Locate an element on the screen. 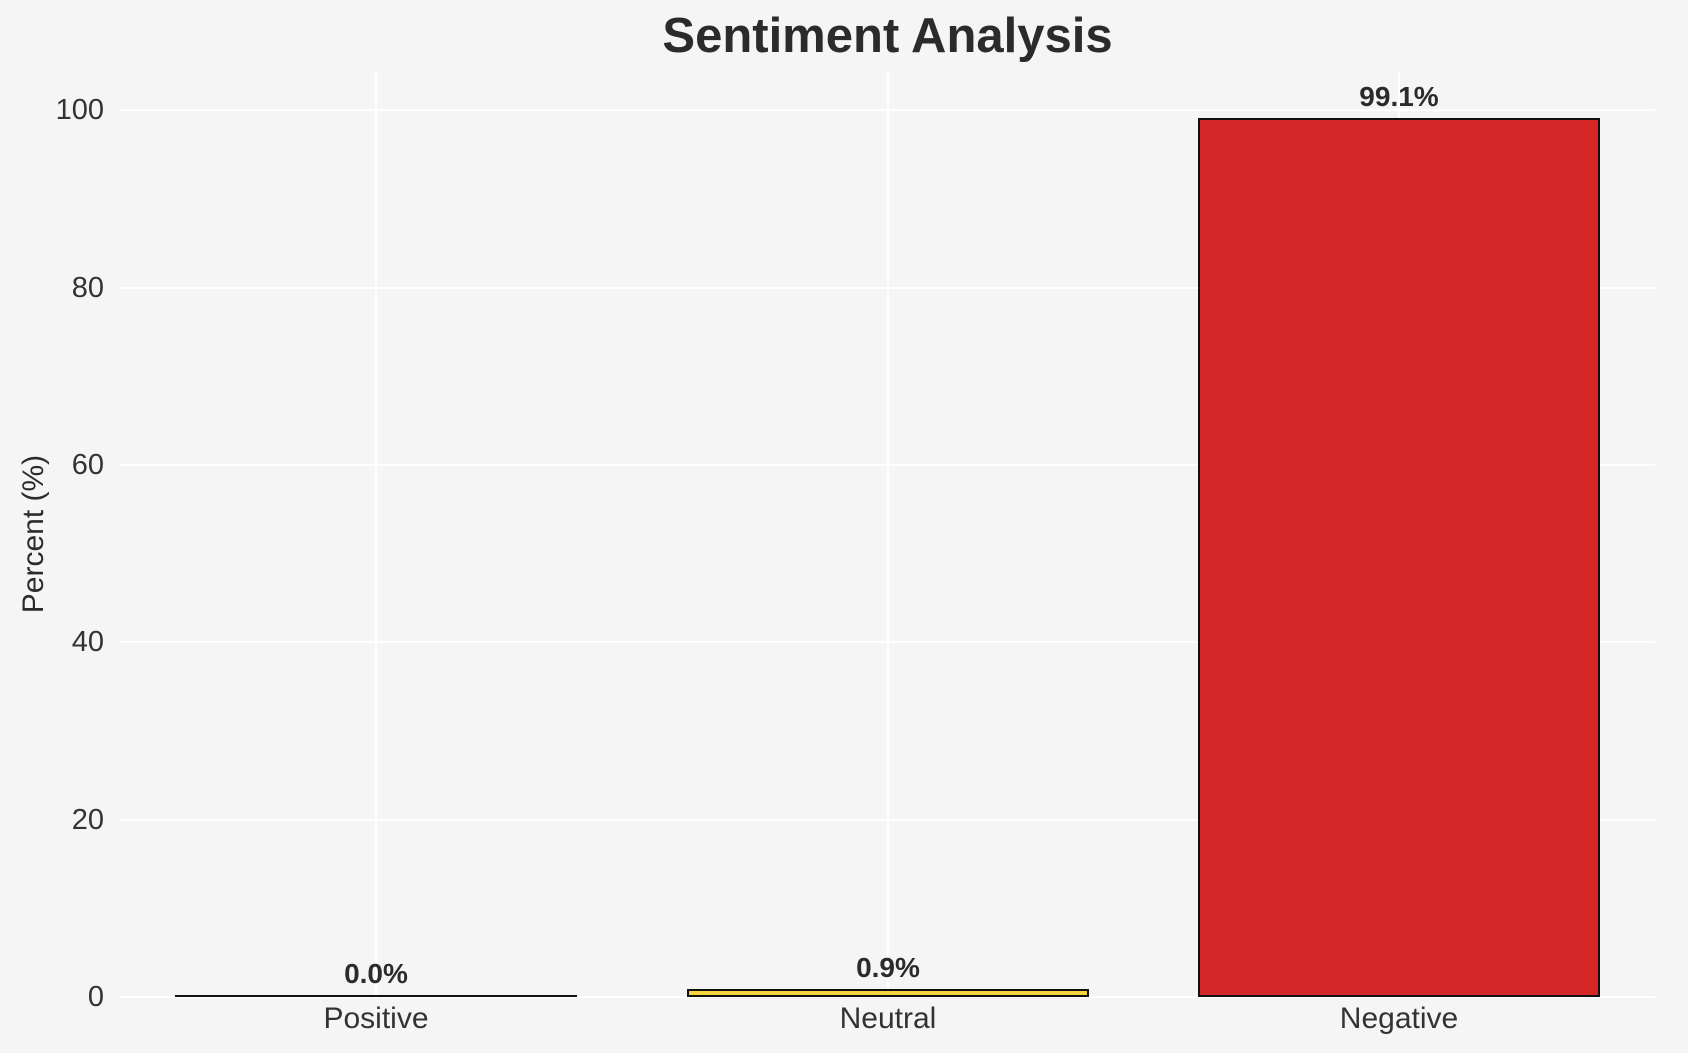  y-tick-label-80: 80 is located at coordinates (87, 287).